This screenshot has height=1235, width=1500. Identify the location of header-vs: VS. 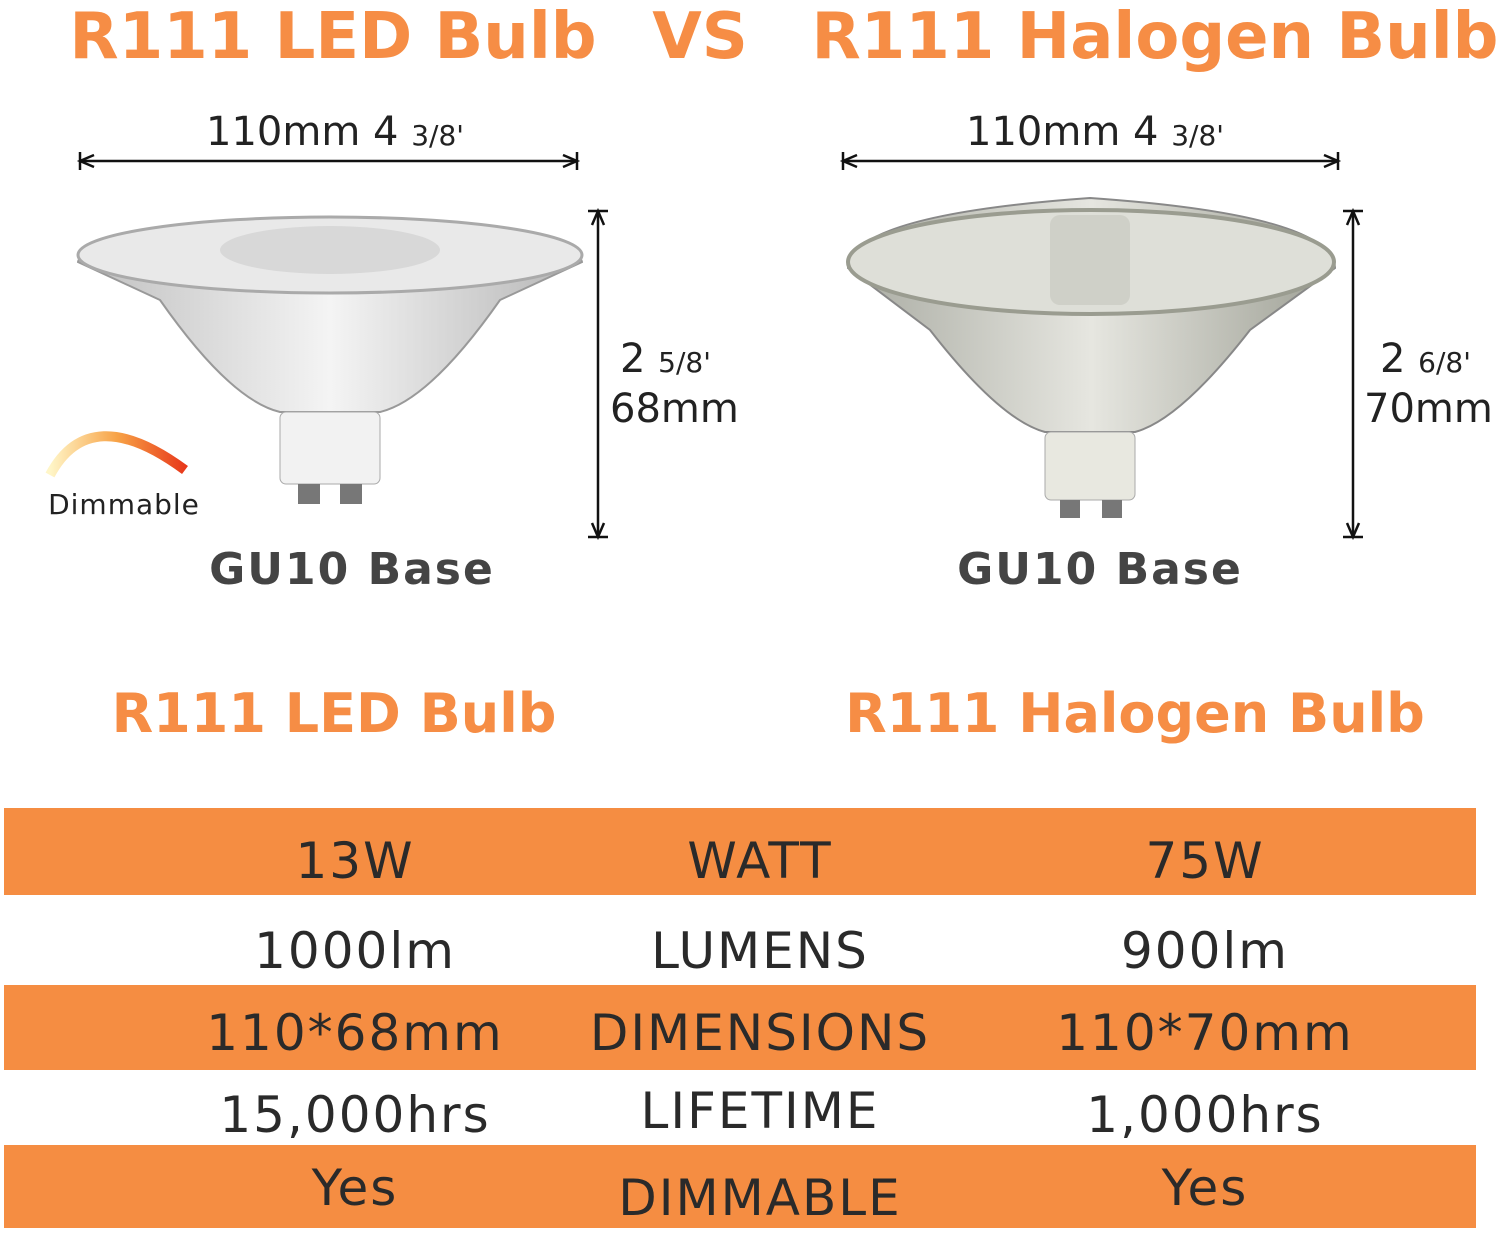
(700, 37).